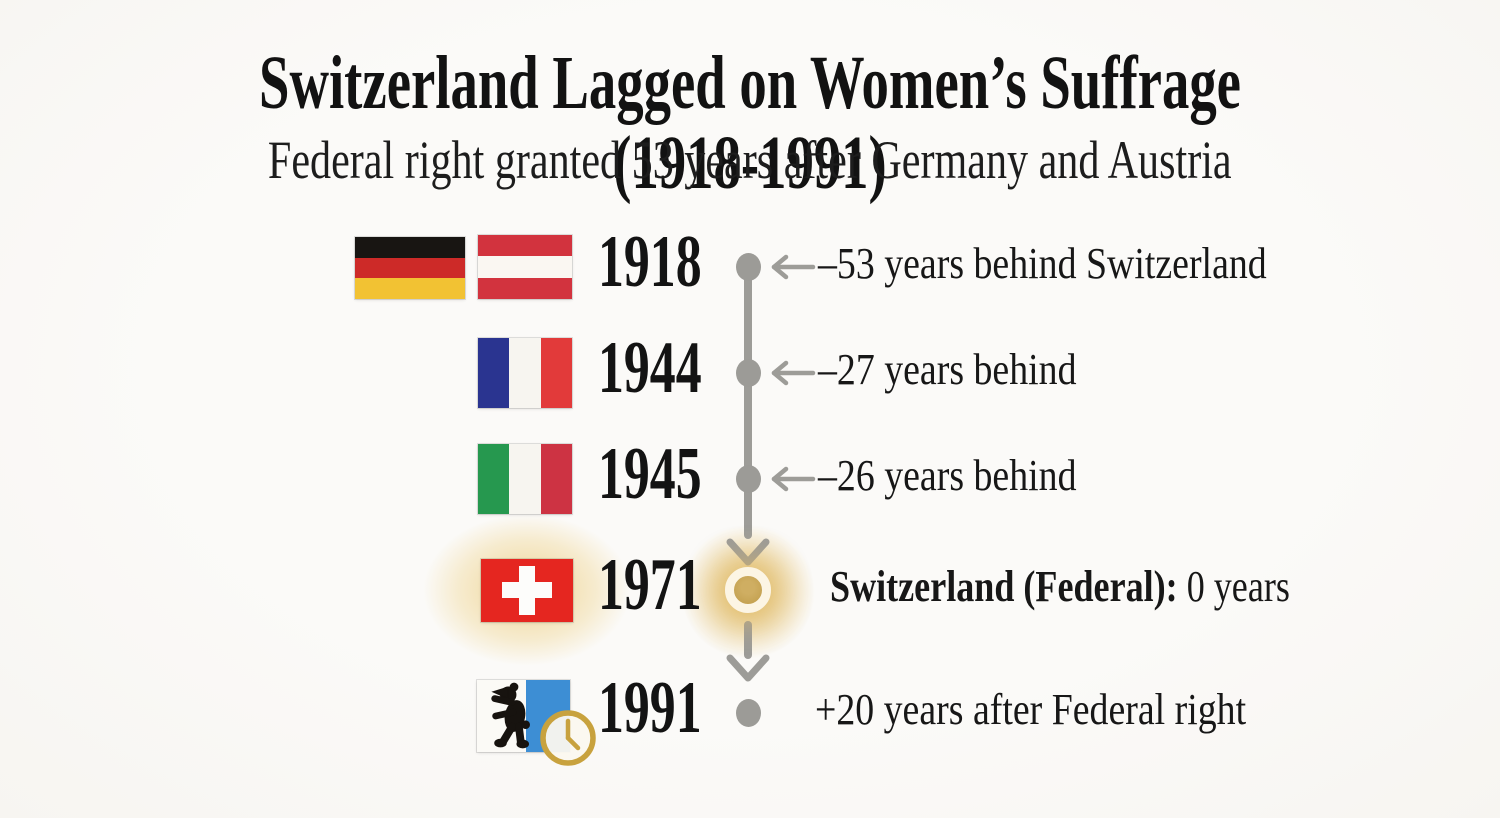  Describe the element at coordinates (1031, 709) in the screenshot. I see `annotation-1991: +20 years after Federal right` at that location.